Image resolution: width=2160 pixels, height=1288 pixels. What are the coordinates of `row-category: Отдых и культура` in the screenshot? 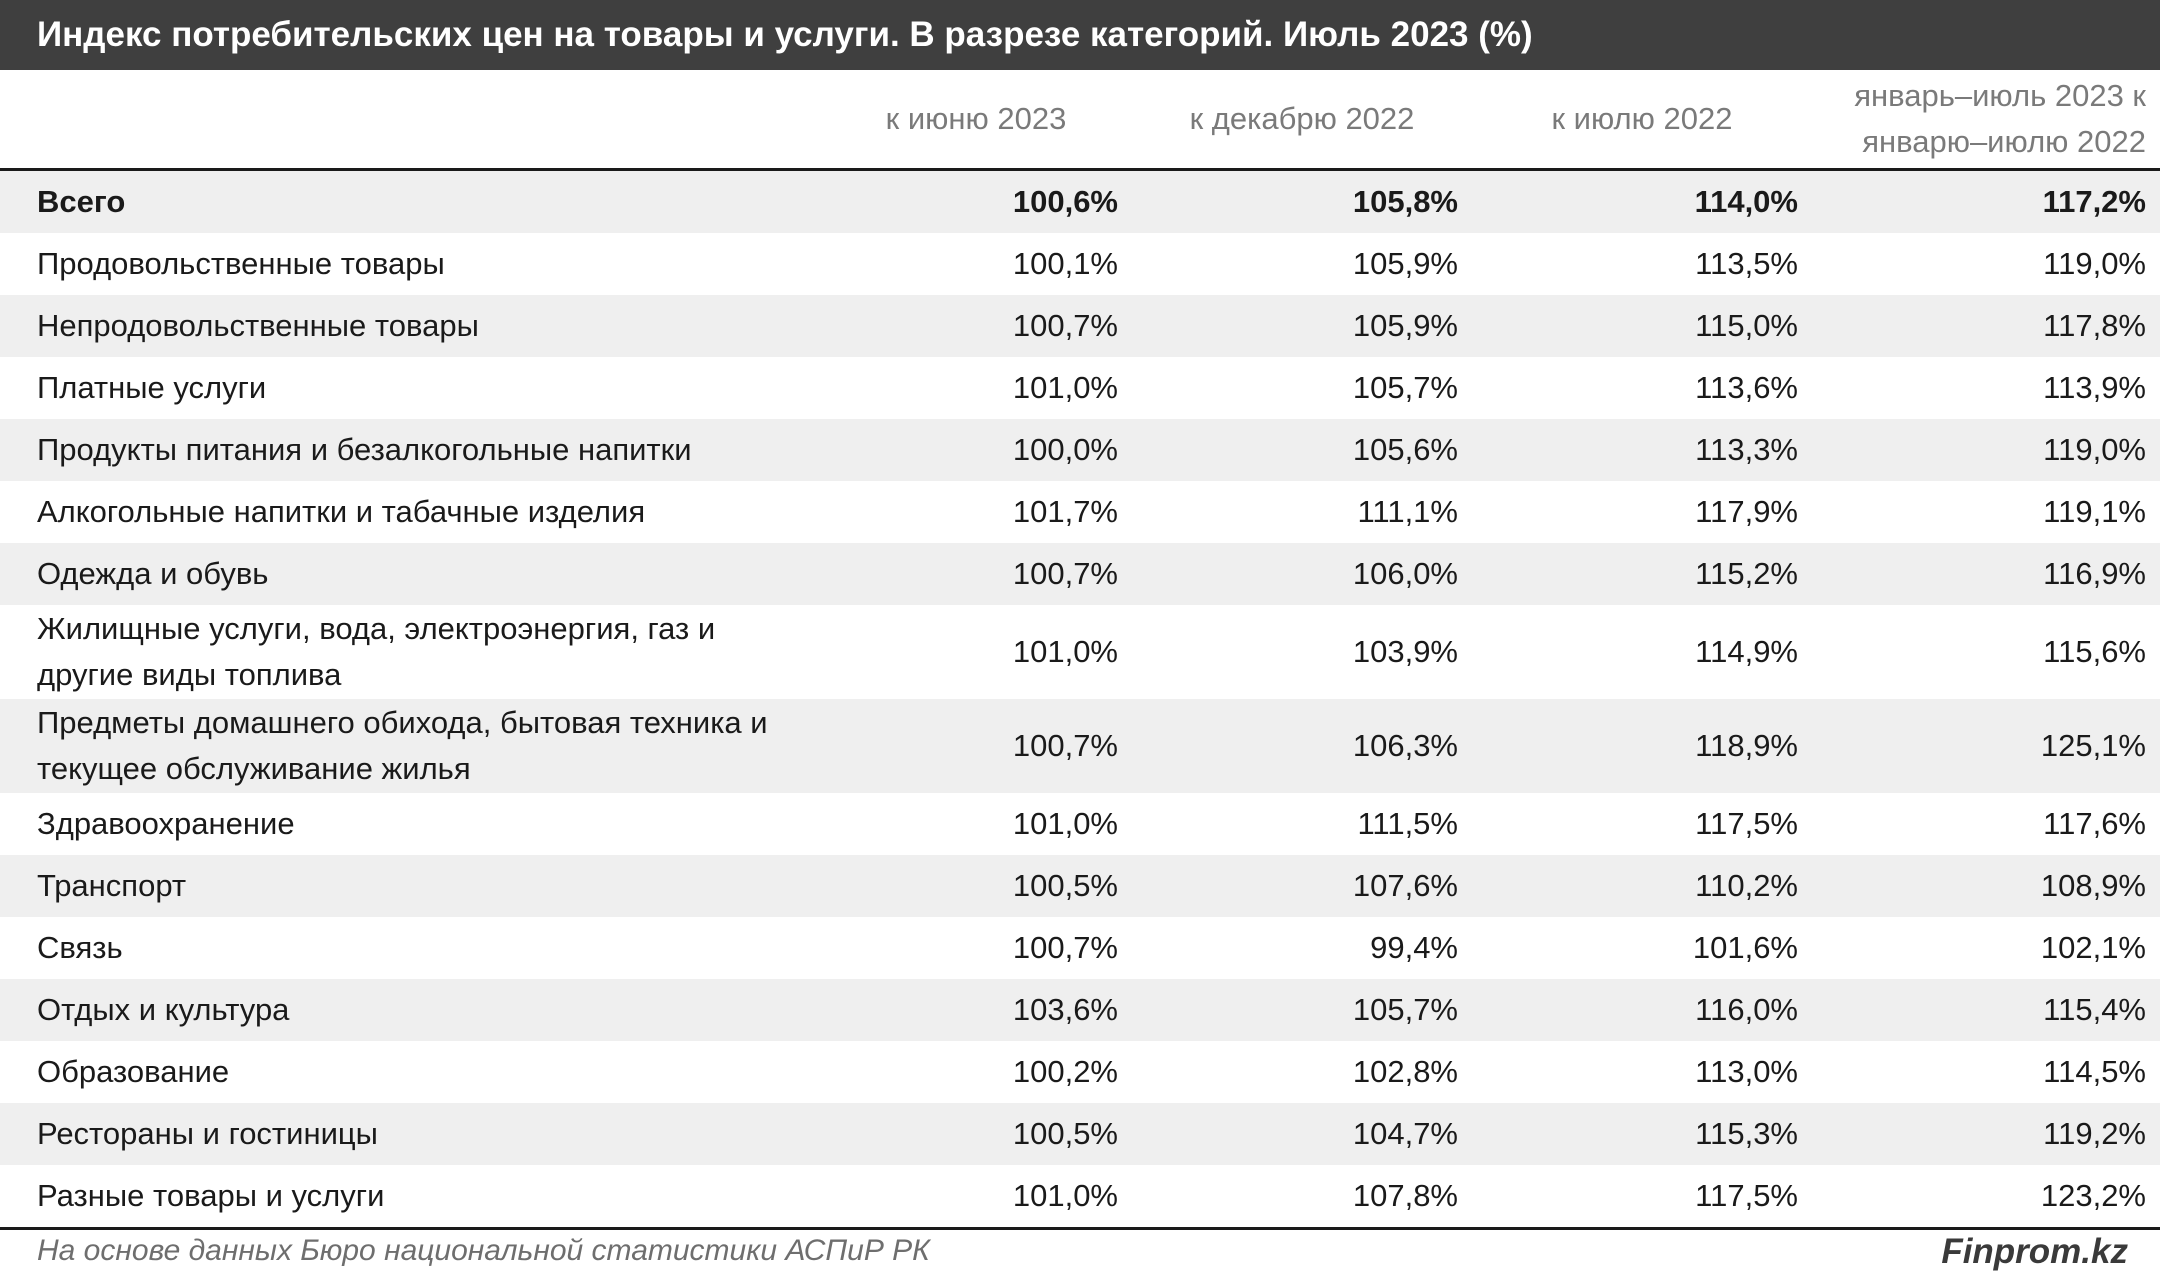 It's located at (410, 1010).